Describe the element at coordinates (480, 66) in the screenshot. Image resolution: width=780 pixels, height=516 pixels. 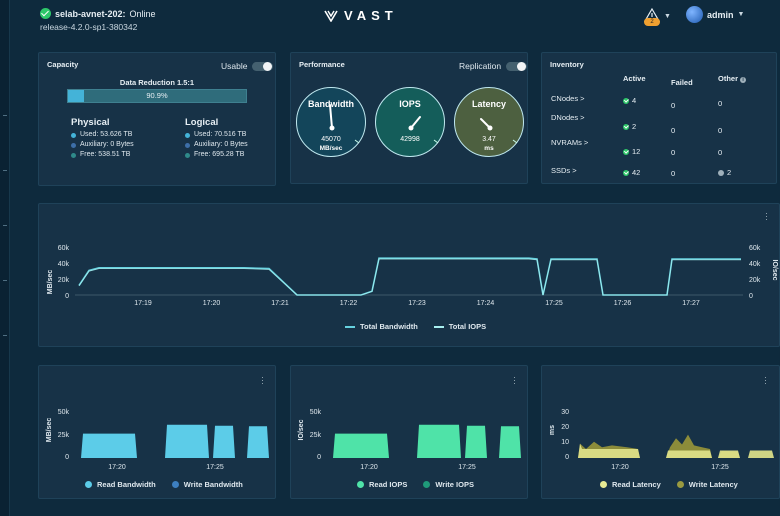
I see `replication-label: Replication` at that location.